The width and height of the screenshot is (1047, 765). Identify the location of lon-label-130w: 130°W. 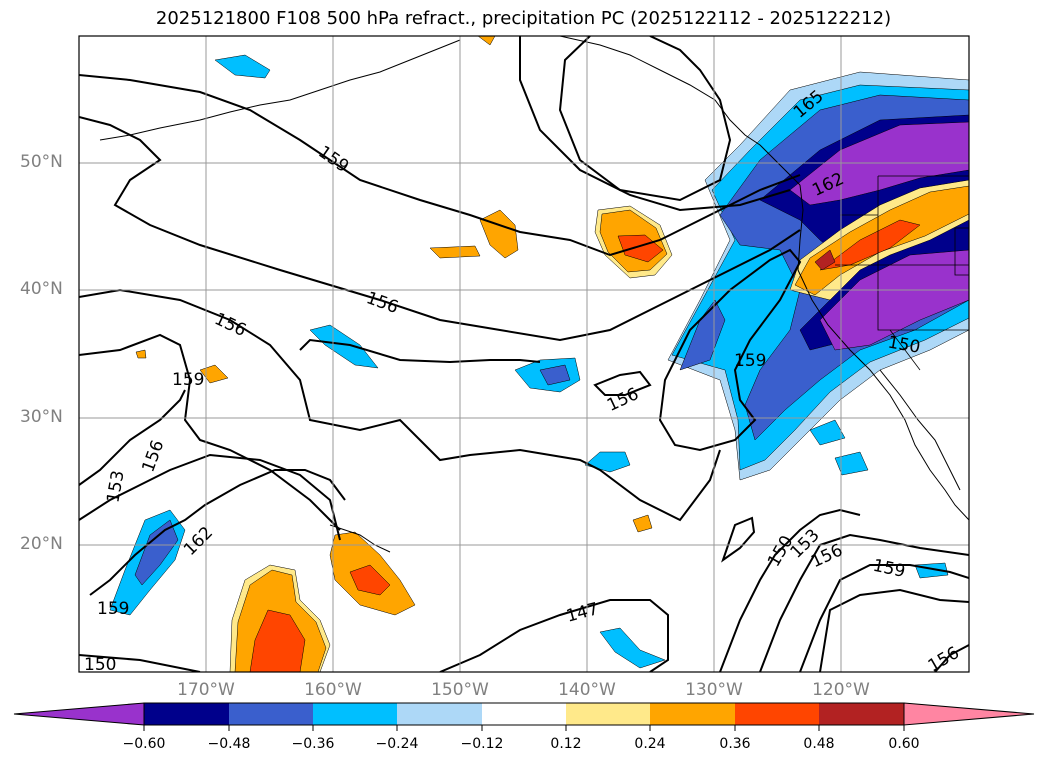
(714, 690).